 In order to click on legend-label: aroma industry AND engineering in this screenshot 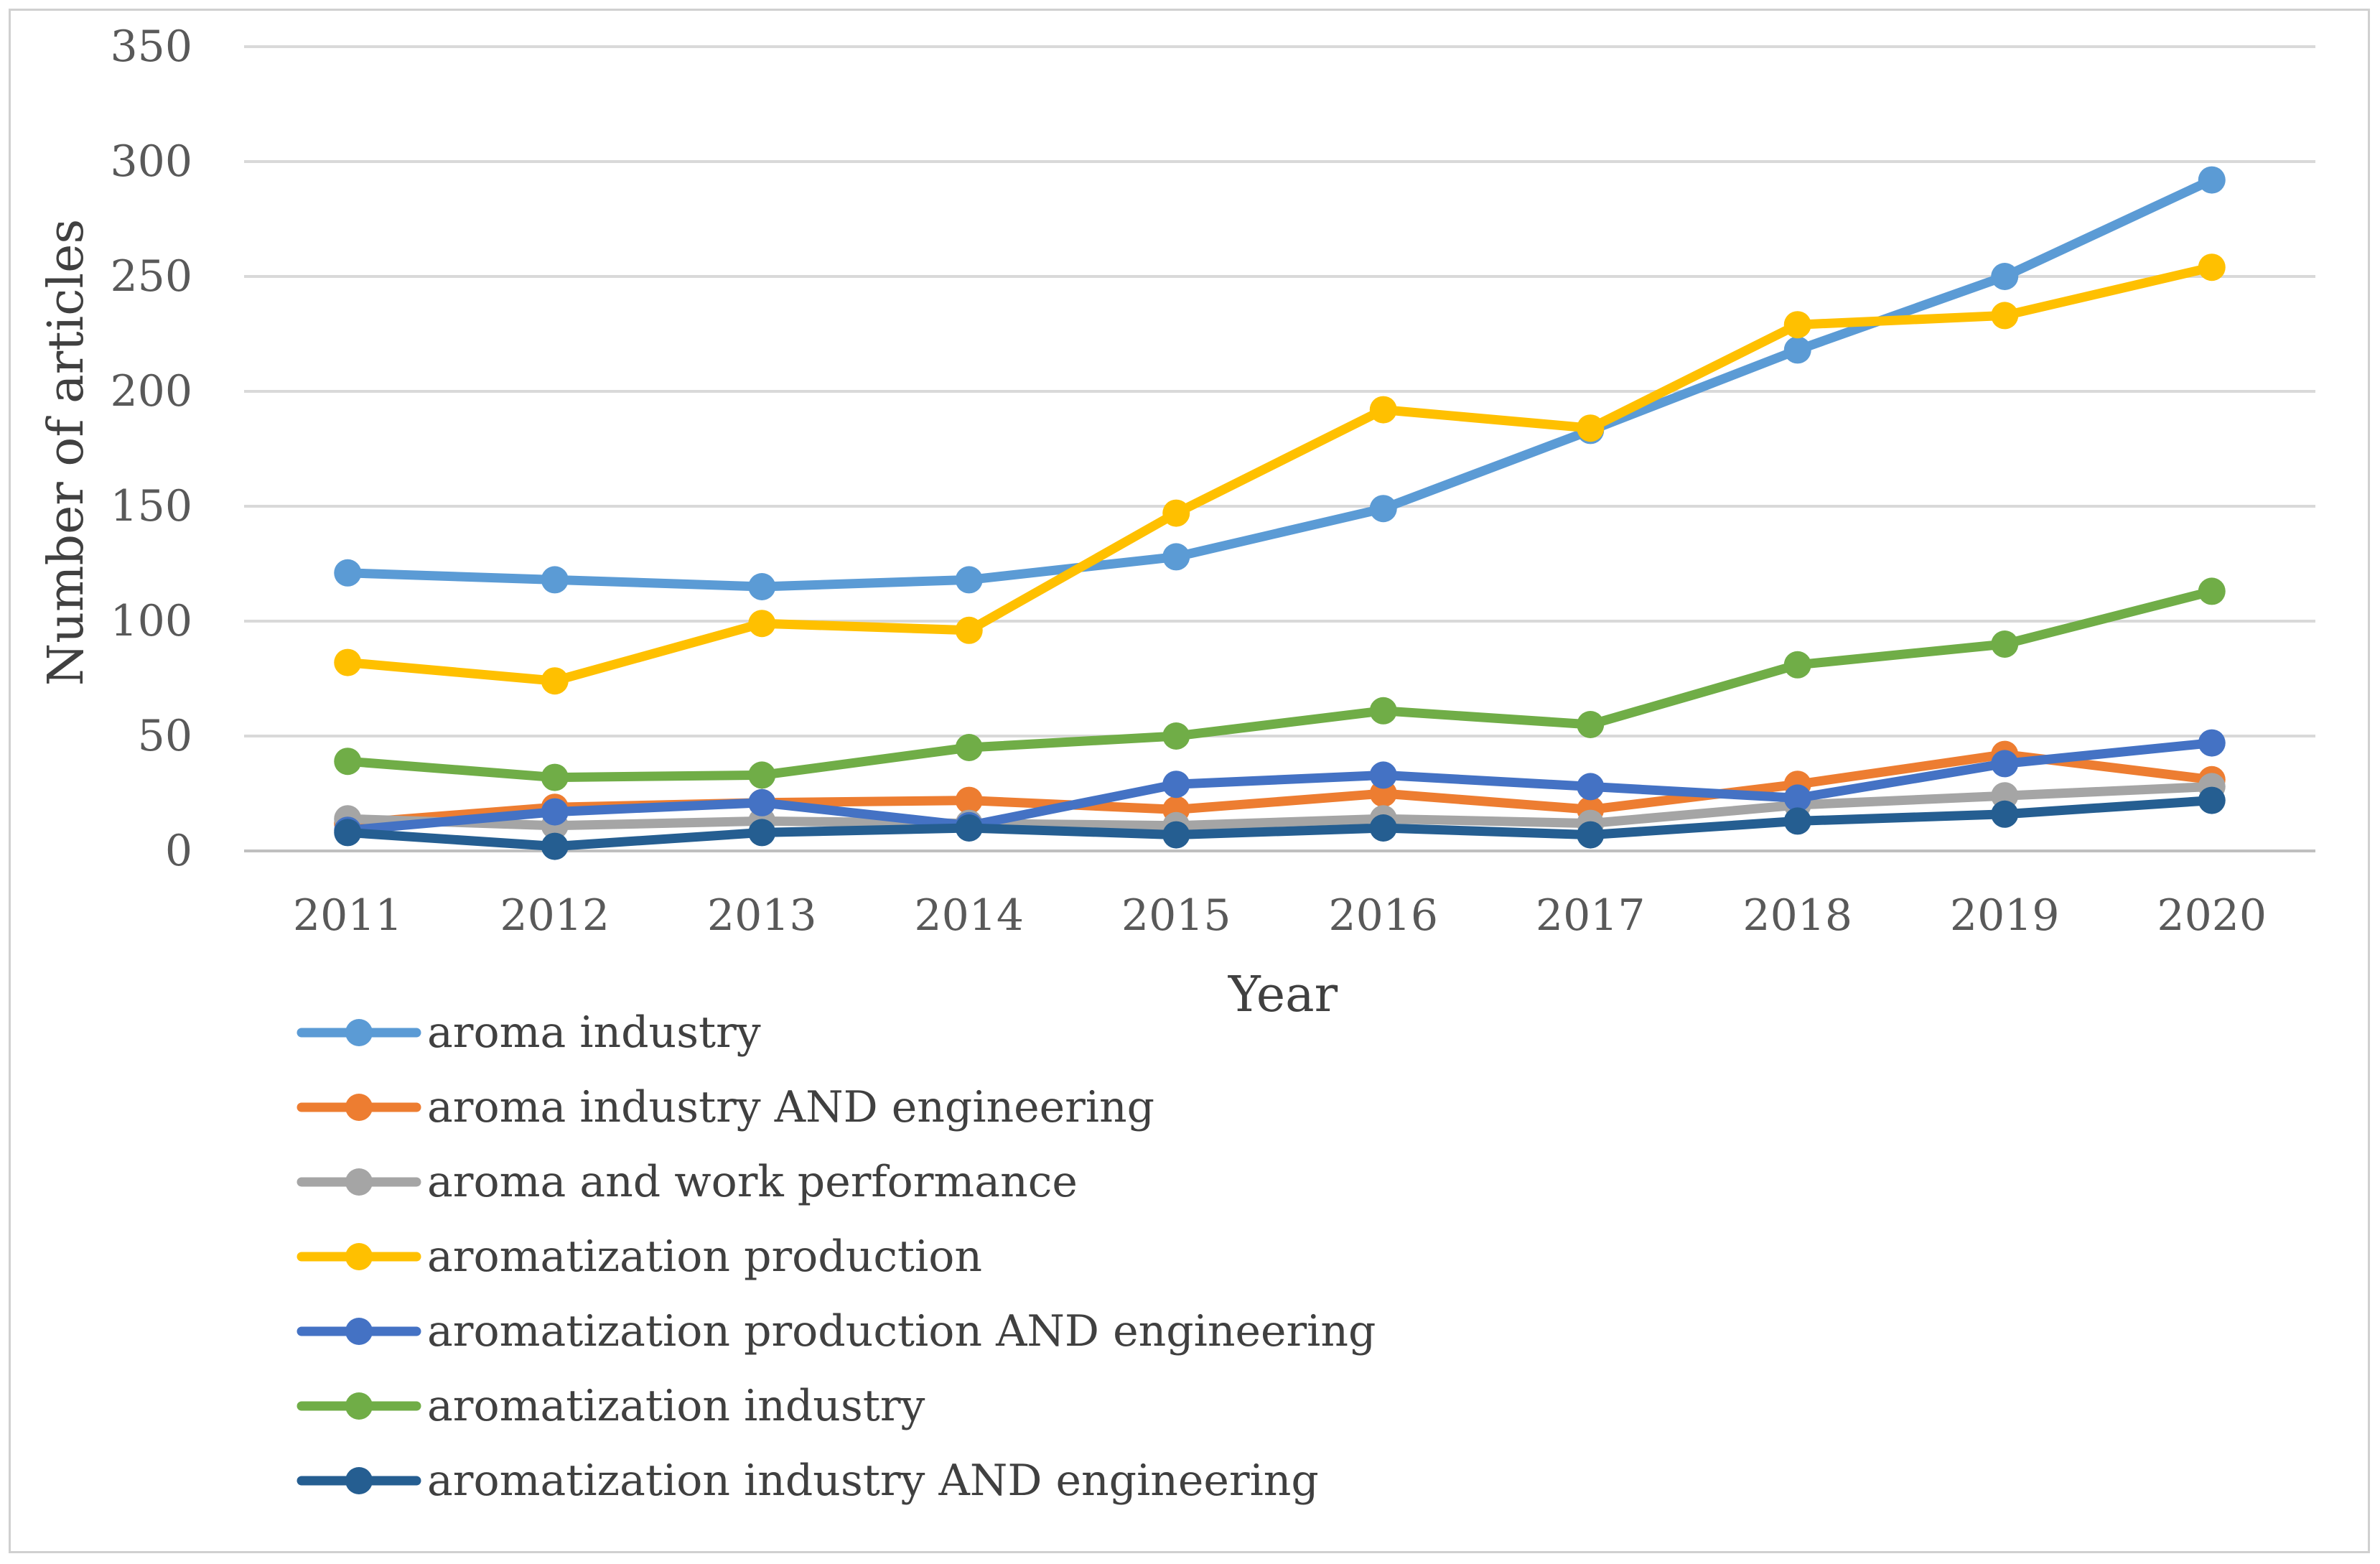, I will do `click(790, 1107)`.